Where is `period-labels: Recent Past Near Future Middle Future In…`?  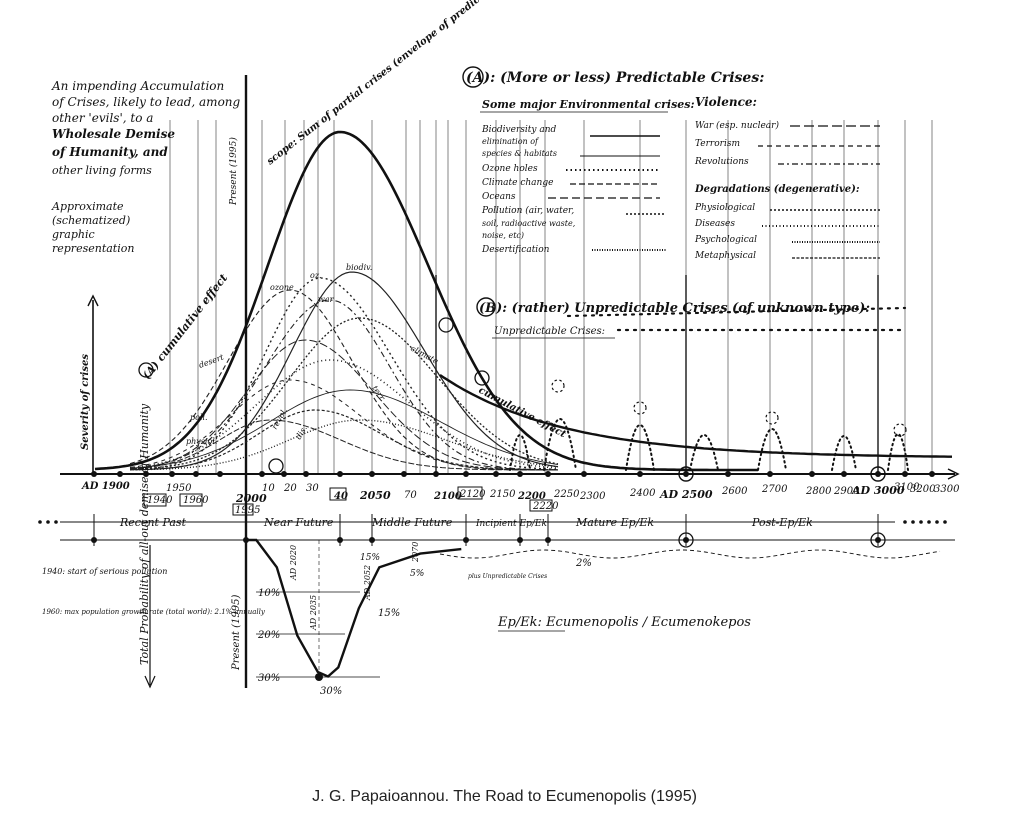
period-labels: Recent Past Near Future Middle Future In… is located at coordinates (466, 522).